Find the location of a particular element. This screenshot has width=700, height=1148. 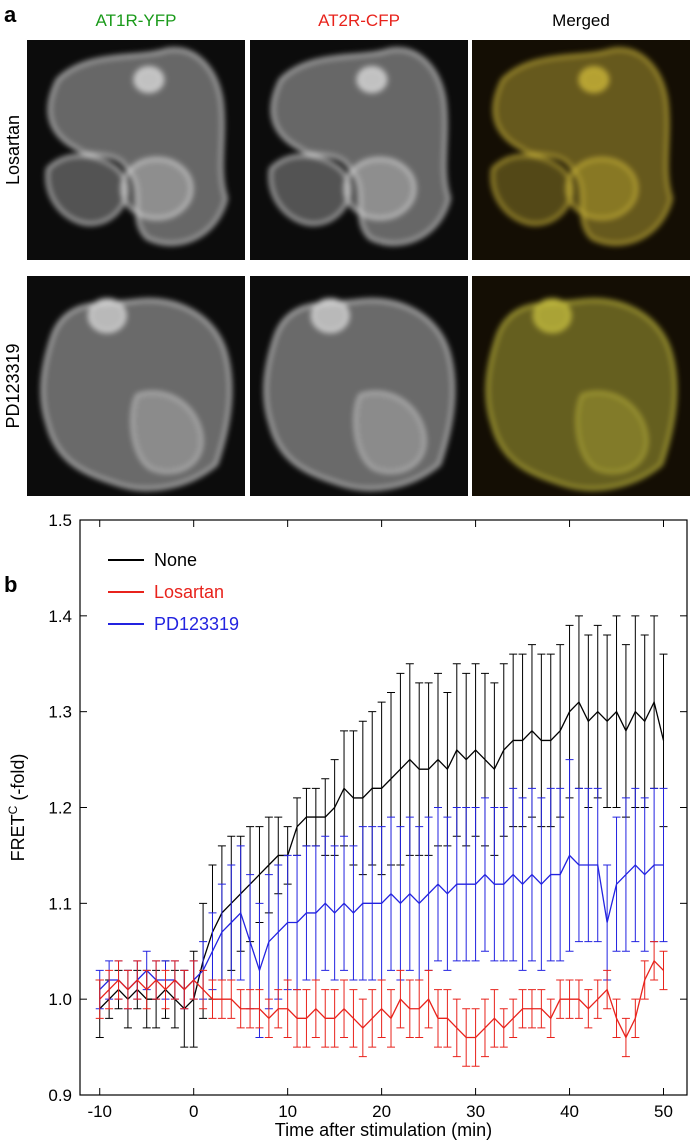

y-tick-label: 1.5 is located at coordinates (60, 520).